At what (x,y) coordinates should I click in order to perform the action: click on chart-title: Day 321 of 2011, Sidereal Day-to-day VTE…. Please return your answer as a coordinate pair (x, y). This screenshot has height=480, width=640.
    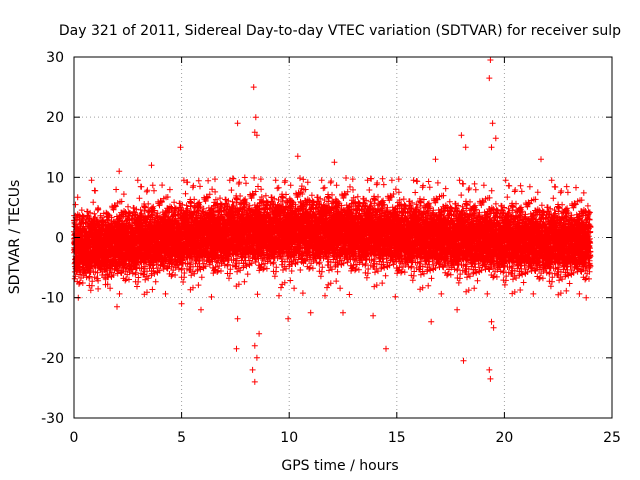
    Looking at the image, I should click on (340, 31).